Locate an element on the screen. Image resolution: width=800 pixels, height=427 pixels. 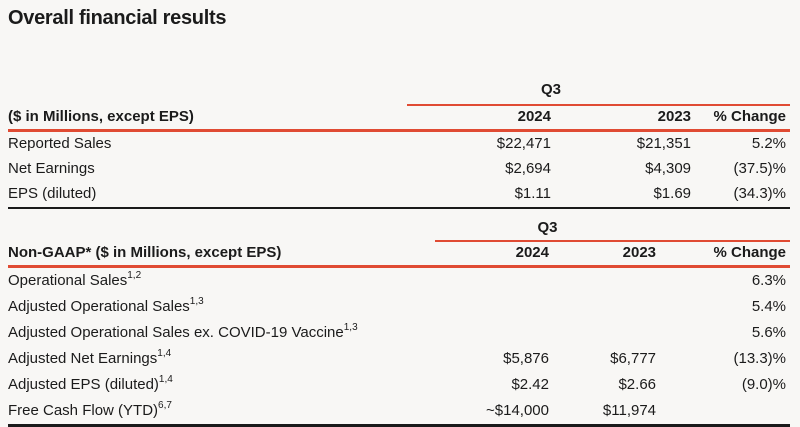
row-label: Operational Sales is located at coordinates (68, 280).